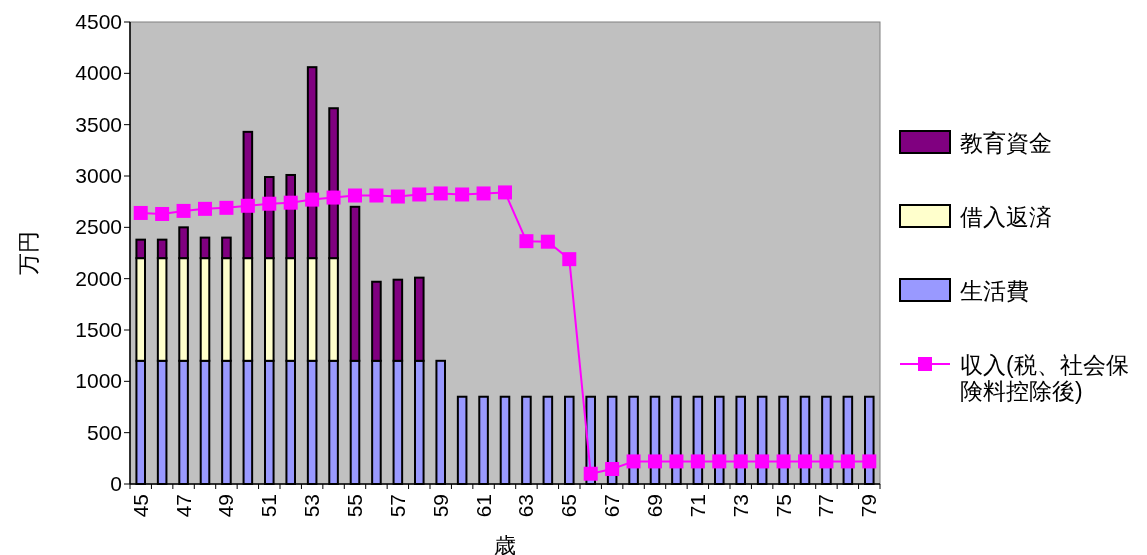 This screenshot has height=555, width=1147. What do you see at coordinates (994, 291) in the screenshot?
I see `legend-label: 生活費` at bounding box center [994, 291].